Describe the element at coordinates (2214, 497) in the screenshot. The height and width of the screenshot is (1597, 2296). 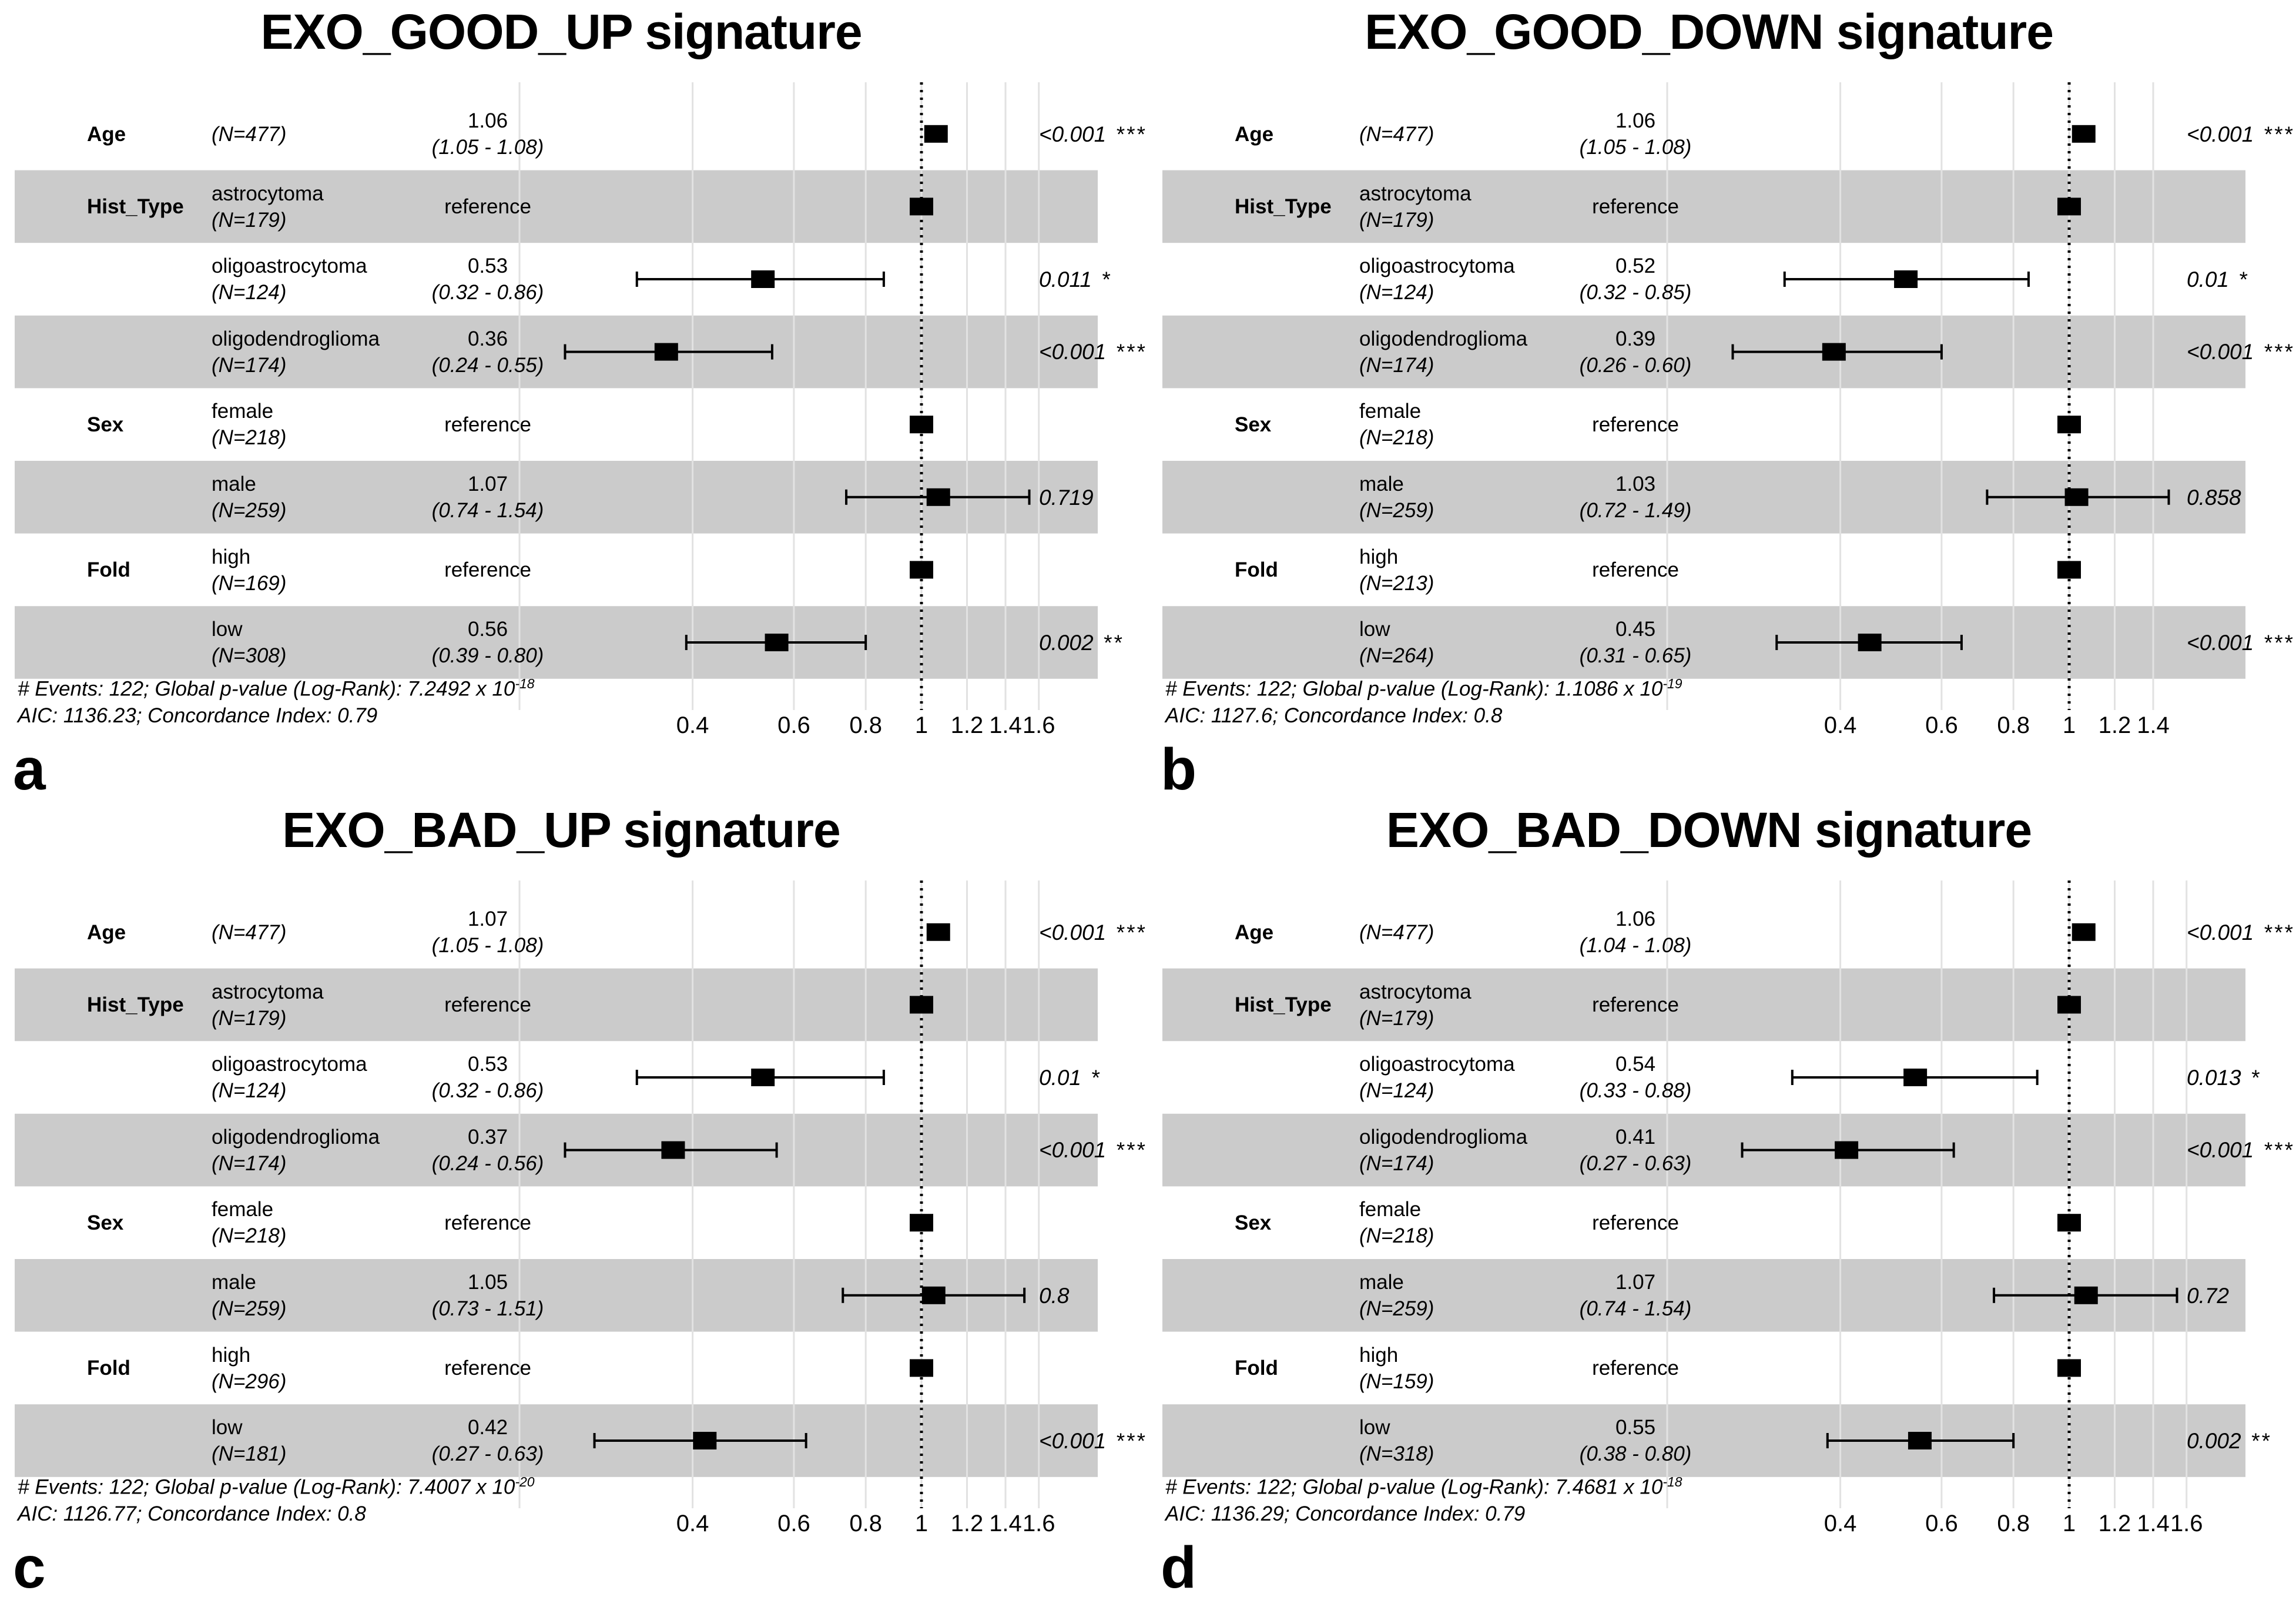
I see `row-pvalue: 0.858` at that location.